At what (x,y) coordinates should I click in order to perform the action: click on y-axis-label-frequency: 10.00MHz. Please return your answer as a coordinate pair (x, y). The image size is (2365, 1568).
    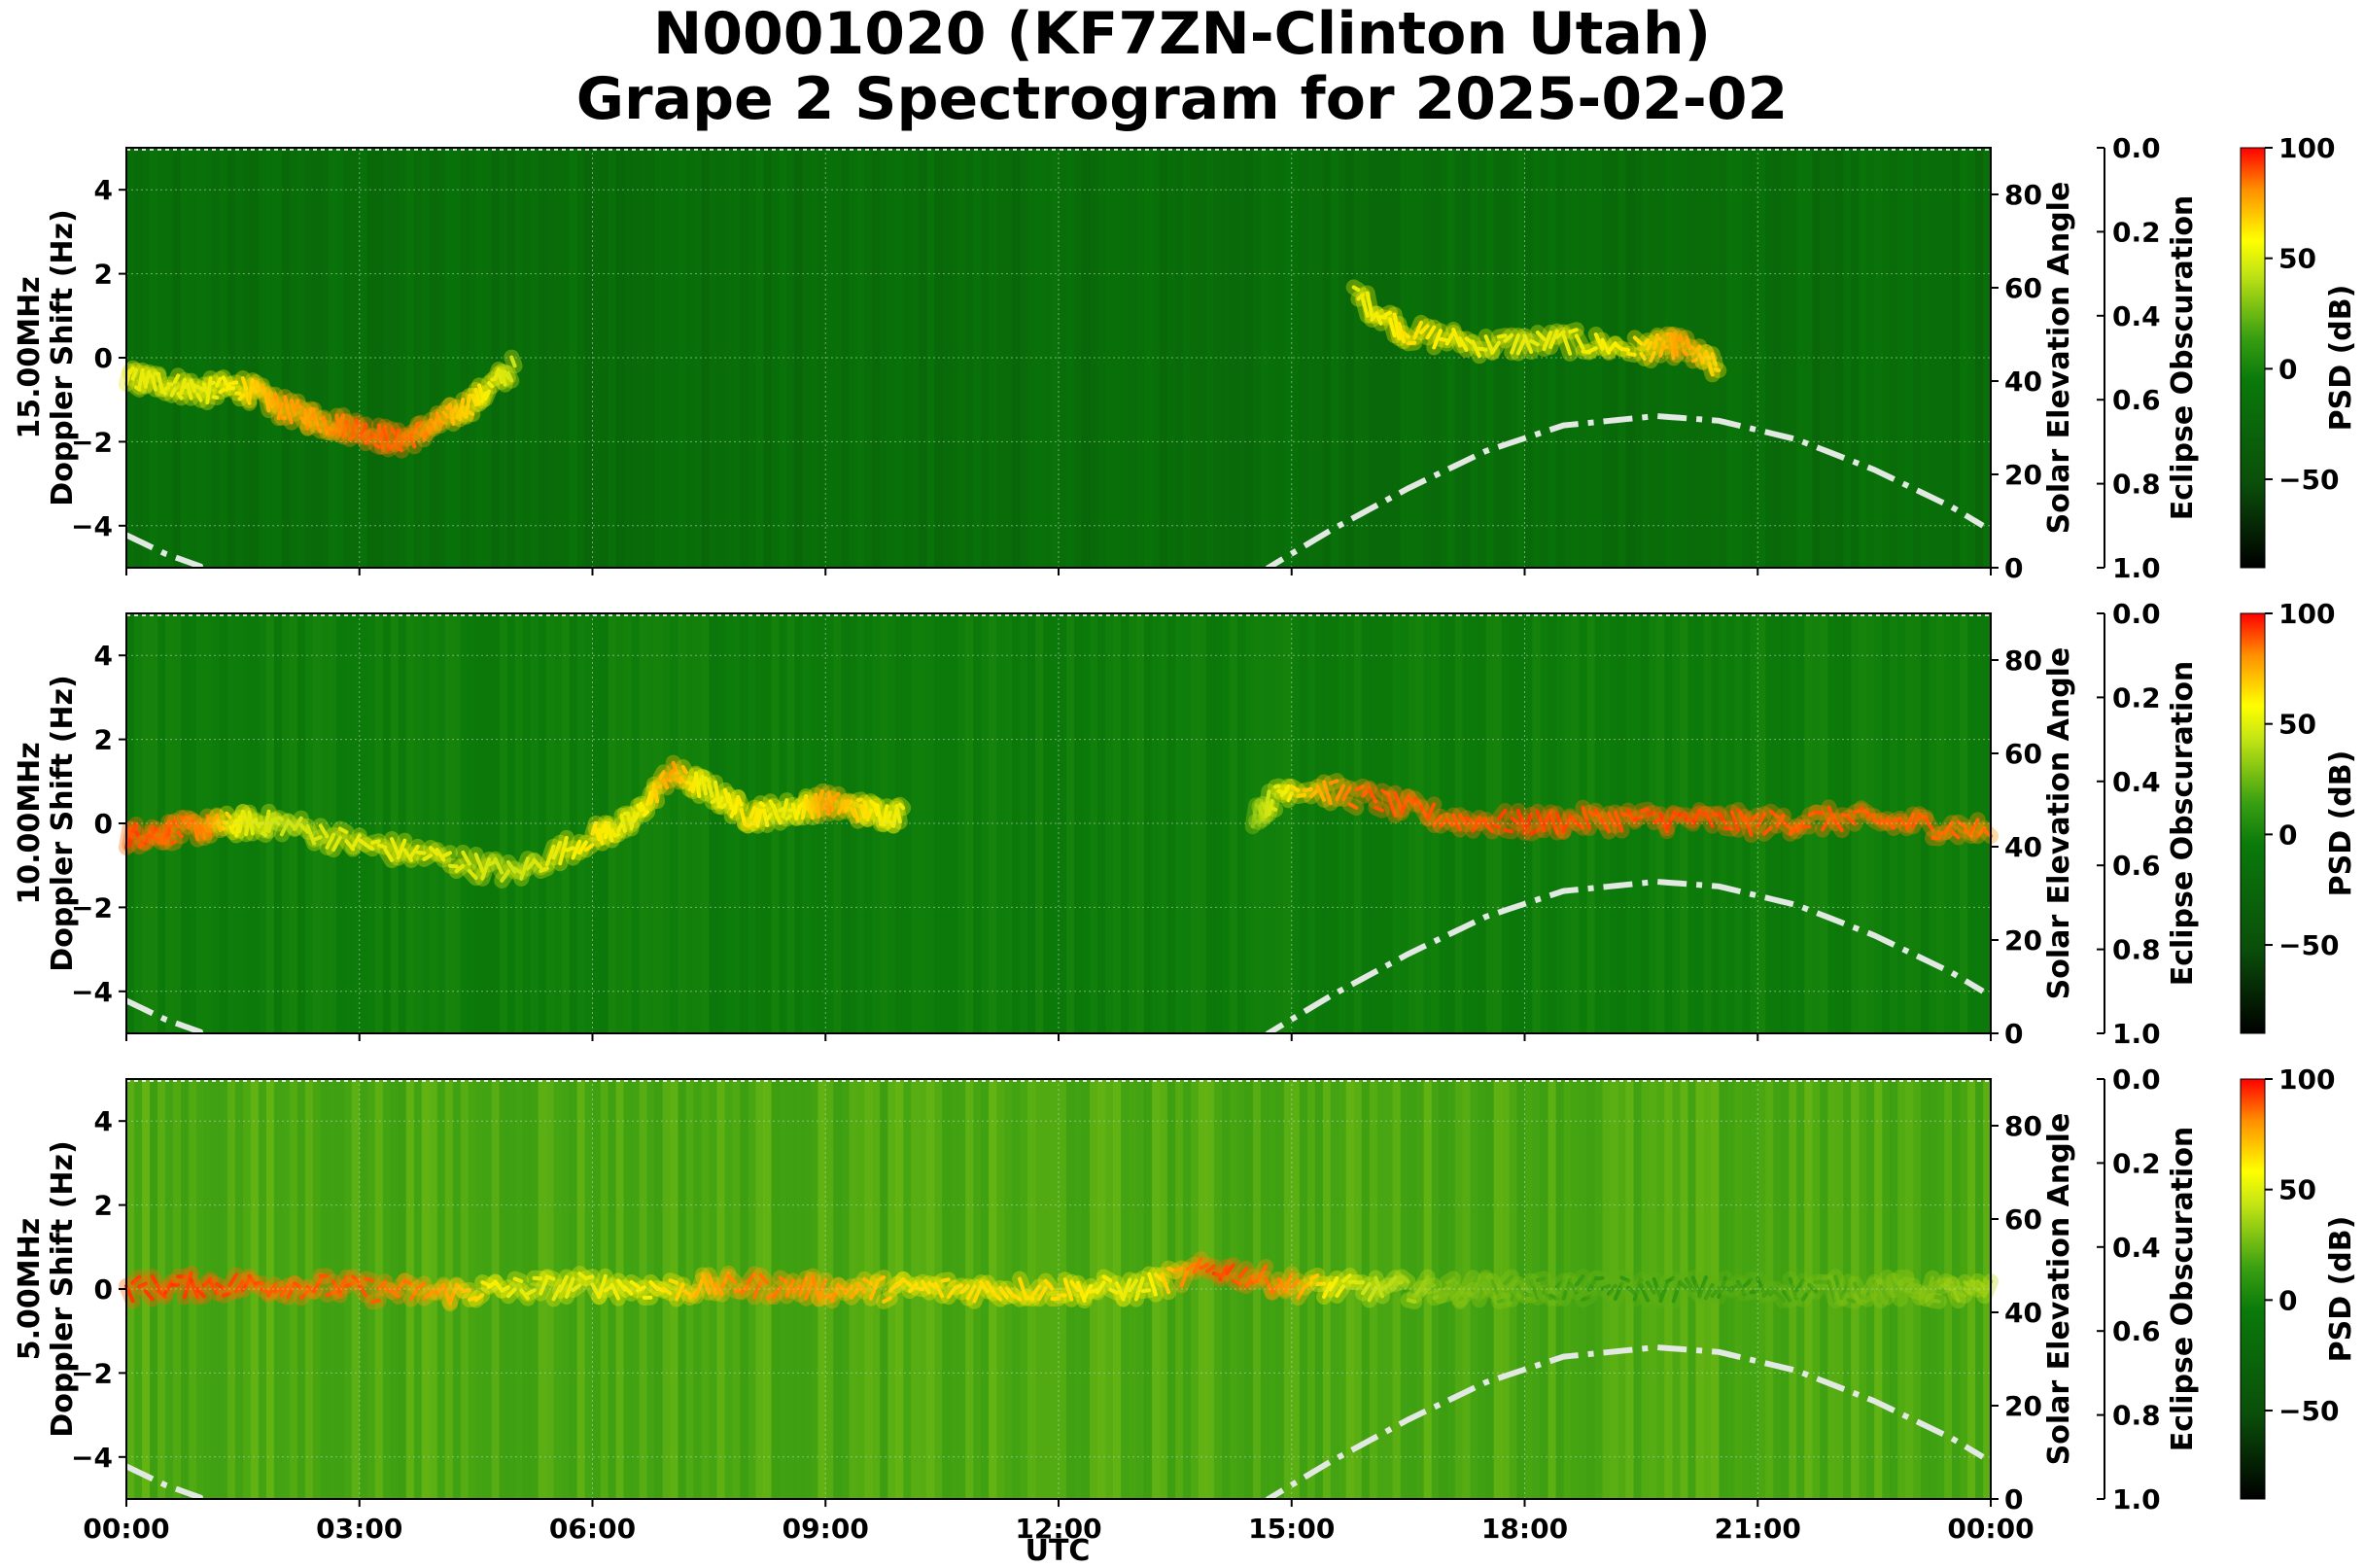
    Looking at the image, I should click on (30, 823).